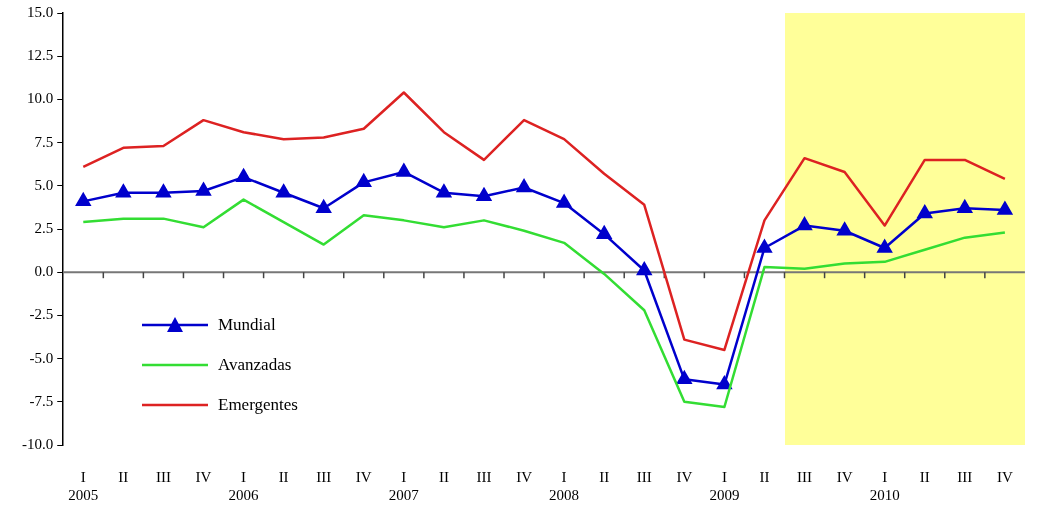  What do you see at coordinates (258, 405) in the screenshot?
I see `legend-label: Emergentes` at bounding box center [258, 405].